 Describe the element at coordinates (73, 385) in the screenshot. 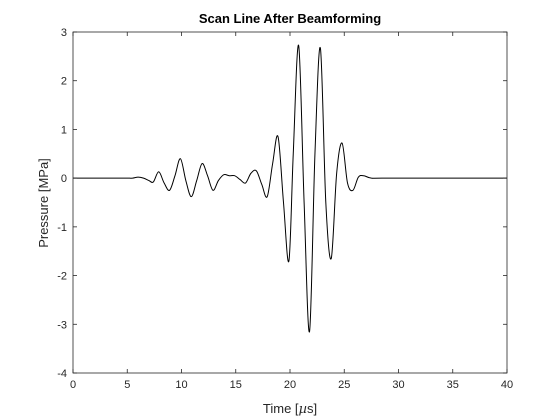

I see `x-tick-label: 0` at that location.